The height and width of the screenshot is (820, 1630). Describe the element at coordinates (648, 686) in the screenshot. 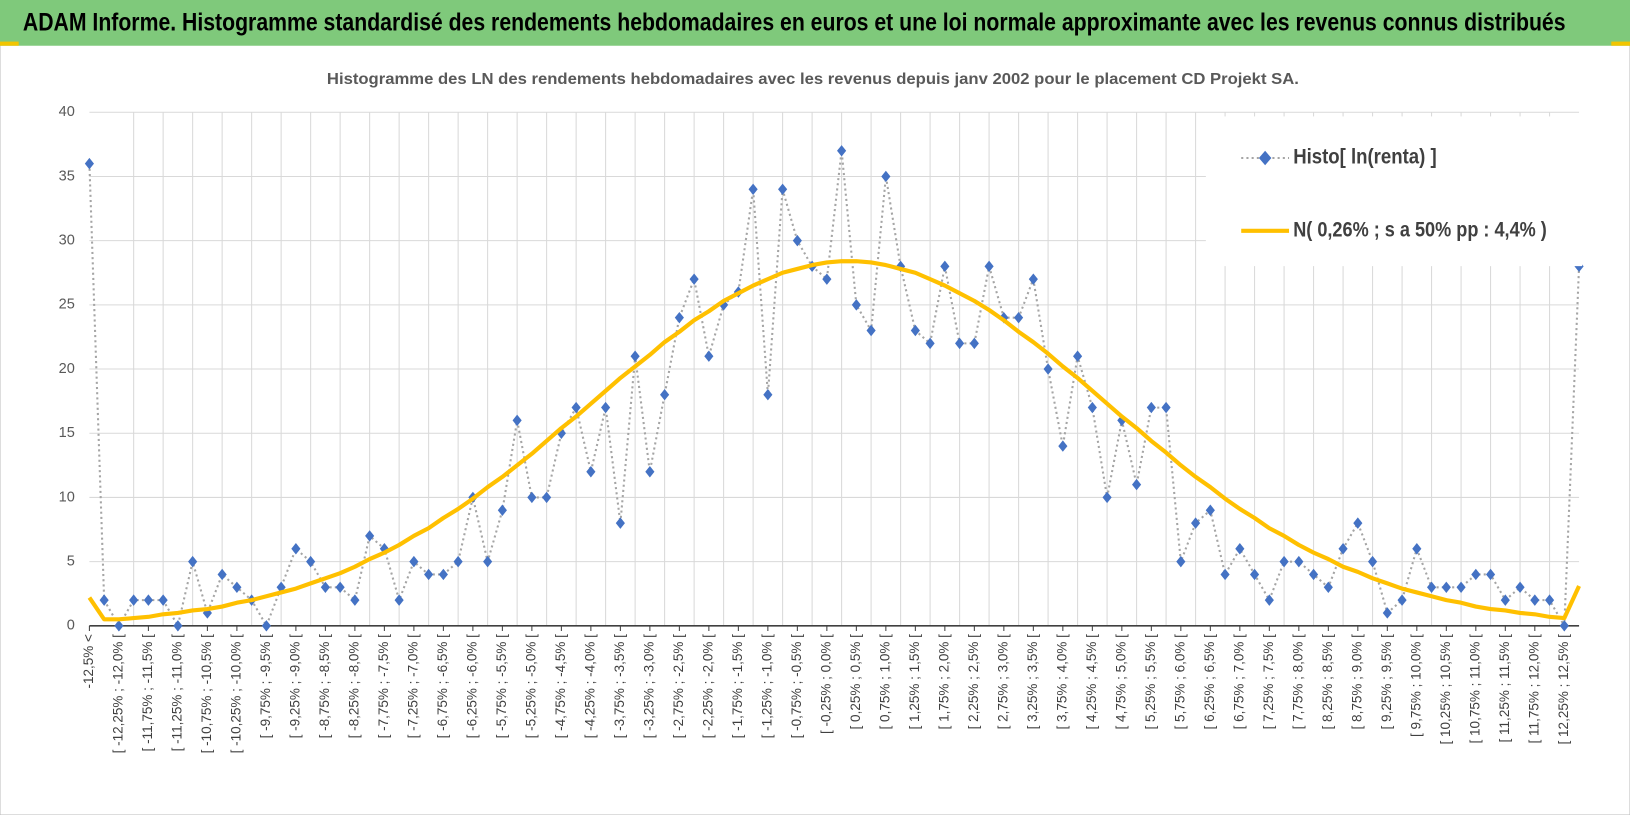

I see `x-tick-label: [ -3,25% ; -3,0% [` at that location.